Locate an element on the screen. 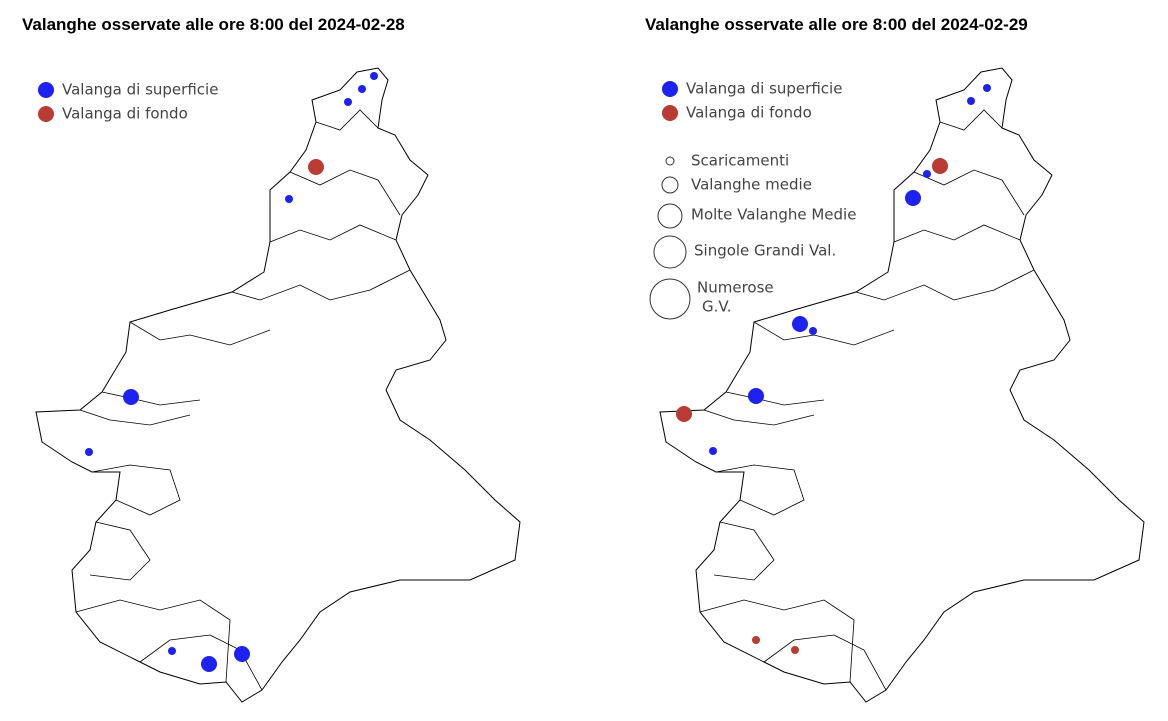  size-label: Scaricamenti is located at coordinates (740, 161).